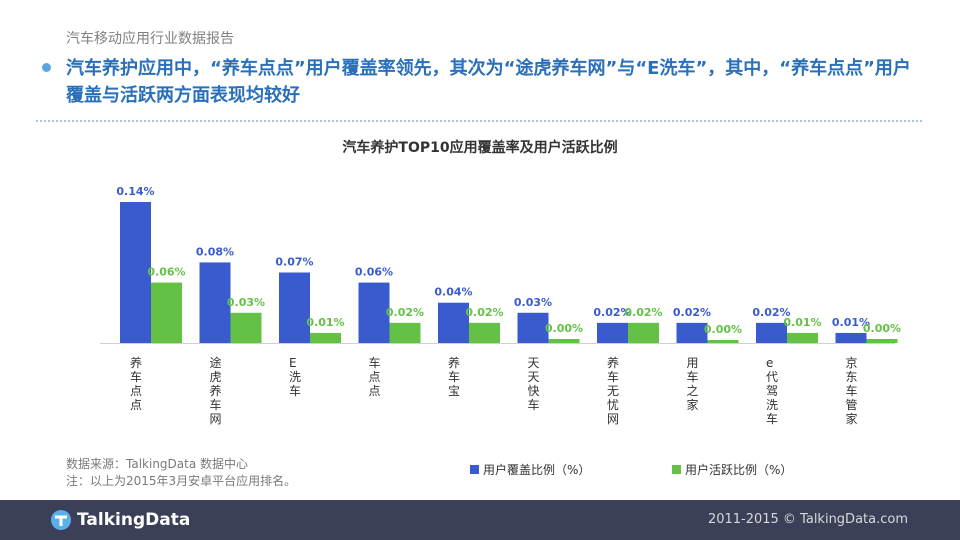 This screenshot has width=960, height=540. Describe the element at coordinates (474, 469) in the screenshot. I see `legend-coverage-swatch` at that location.